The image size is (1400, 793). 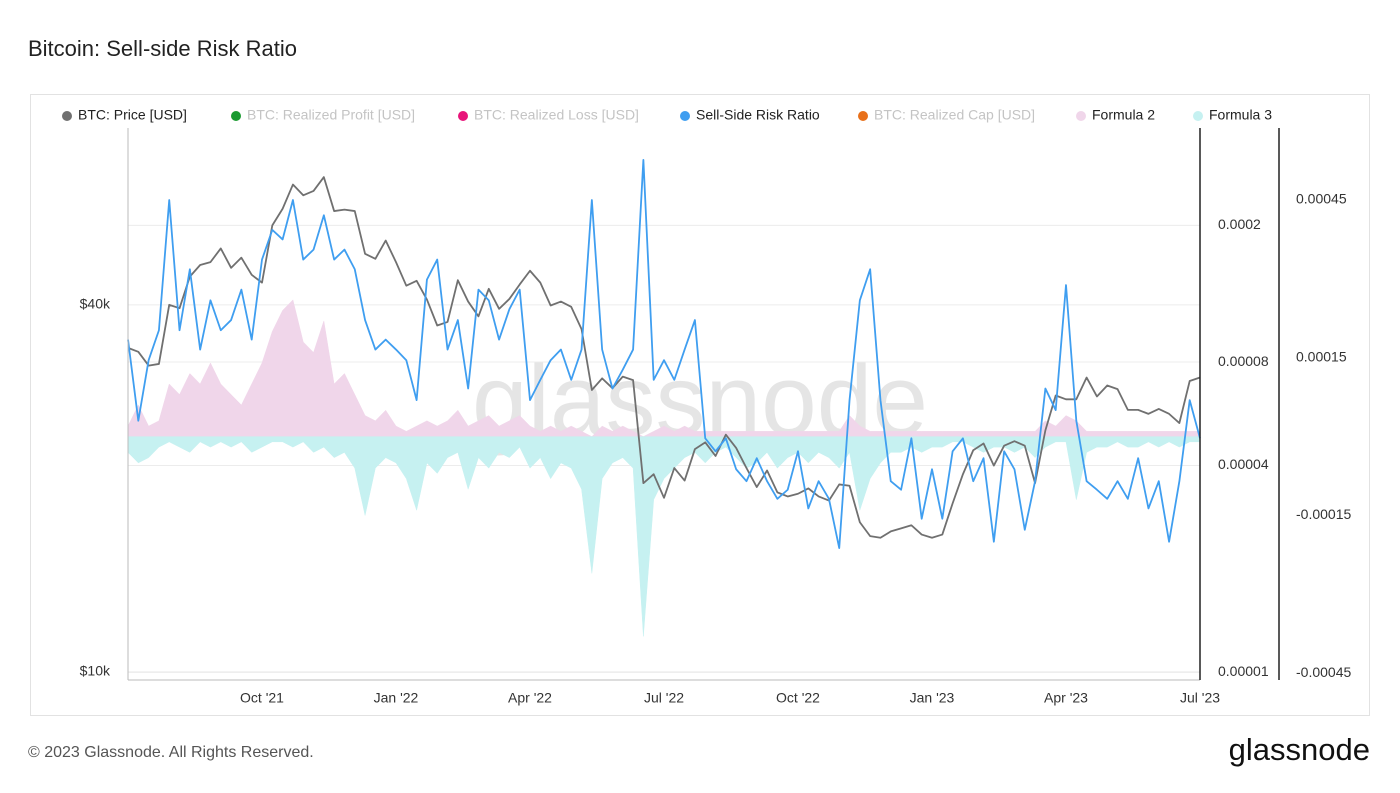 What do you see at coordinates (530, 698) in the screenshot?
I see `x-tick-label: Apr '22` at bounding box center [530, 698].